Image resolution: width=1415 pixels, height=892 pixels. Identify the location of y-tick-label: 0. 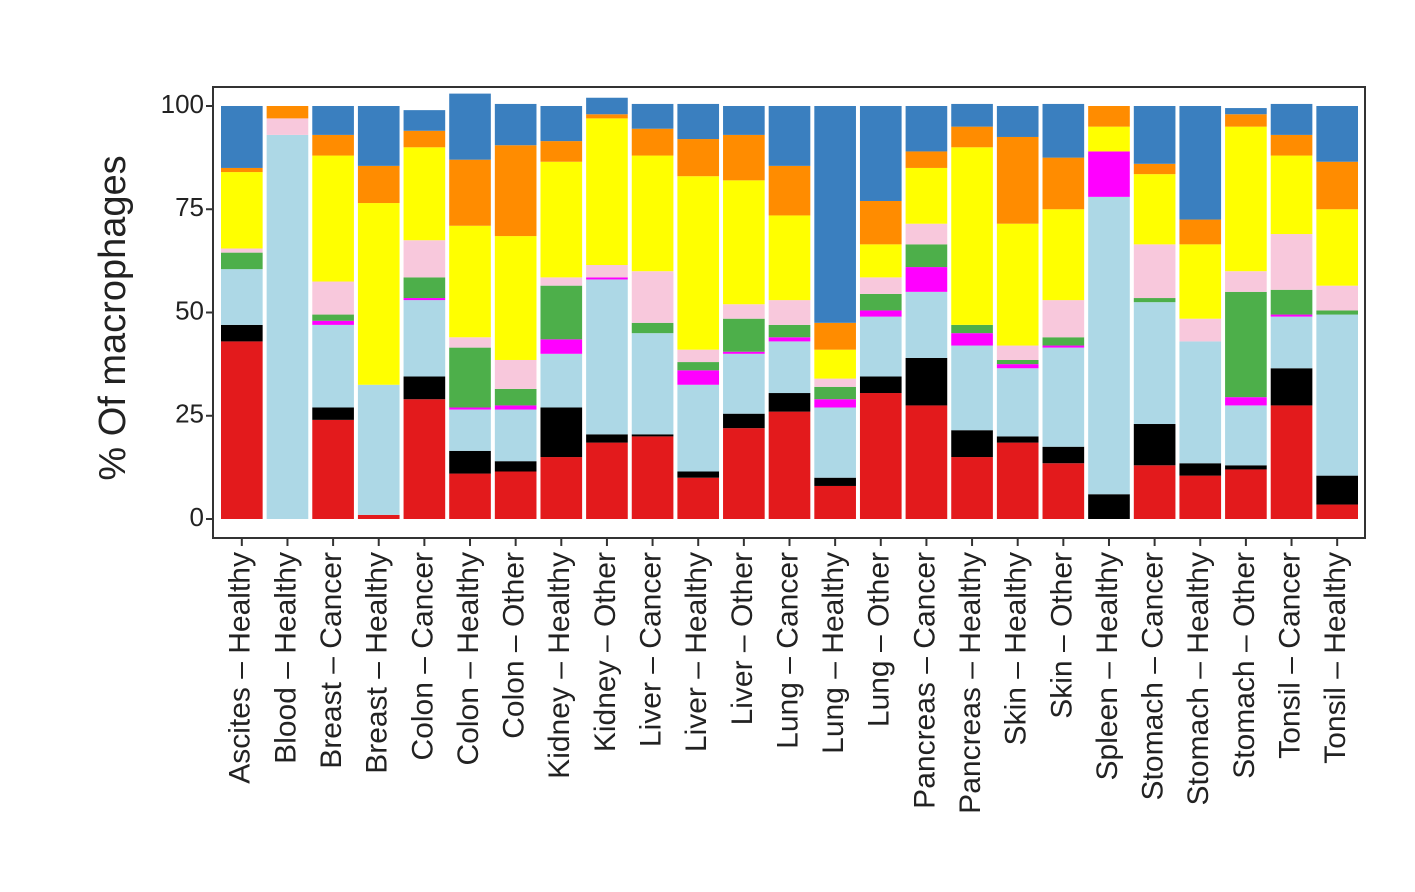
(197, 517).